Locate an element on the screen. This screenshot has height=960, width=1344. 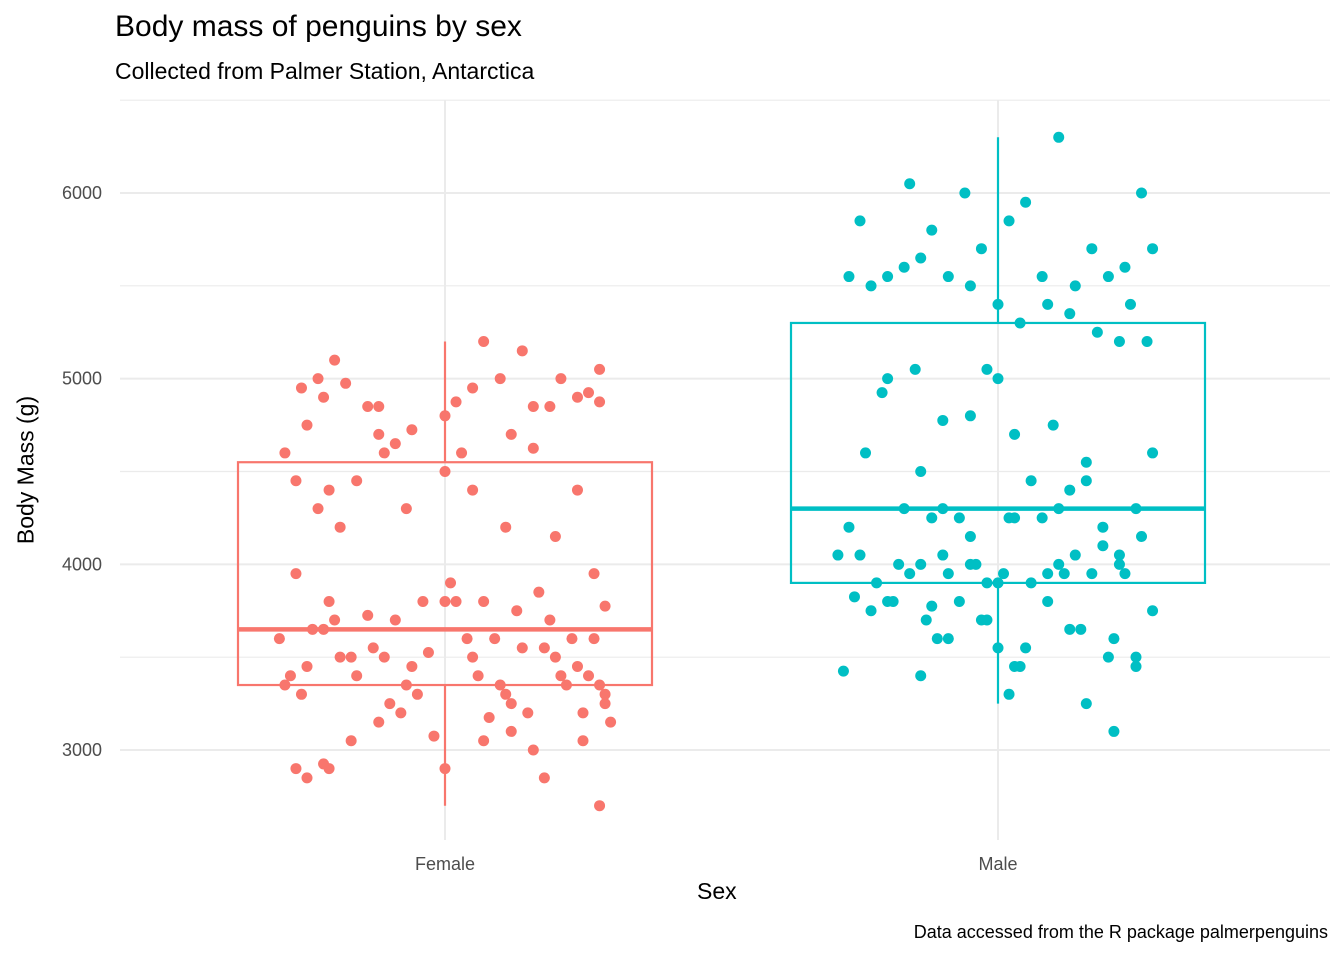
x-axis-ticks: Female Male is located at coordinates (716, 864).